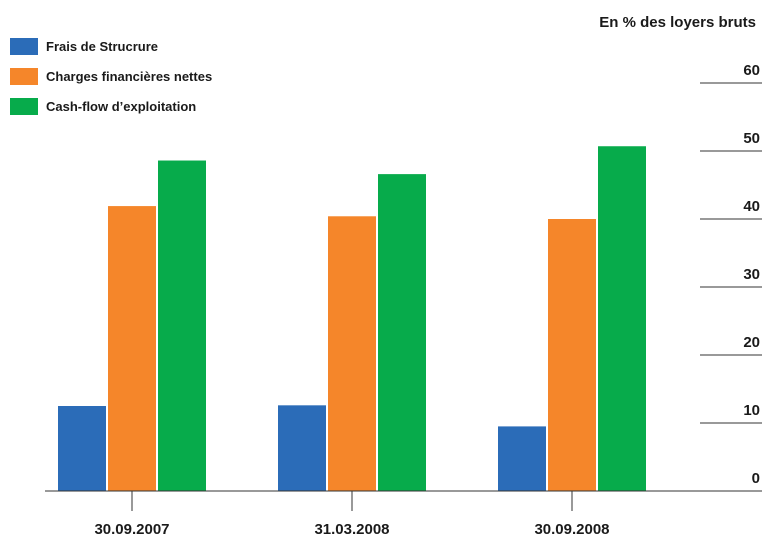 The height and width of the screenshot is (540, 765). Describe the element at coordinates (351, 529) in the screenshot. I see `x-tick-label-1: 31.03.2008` at that location.